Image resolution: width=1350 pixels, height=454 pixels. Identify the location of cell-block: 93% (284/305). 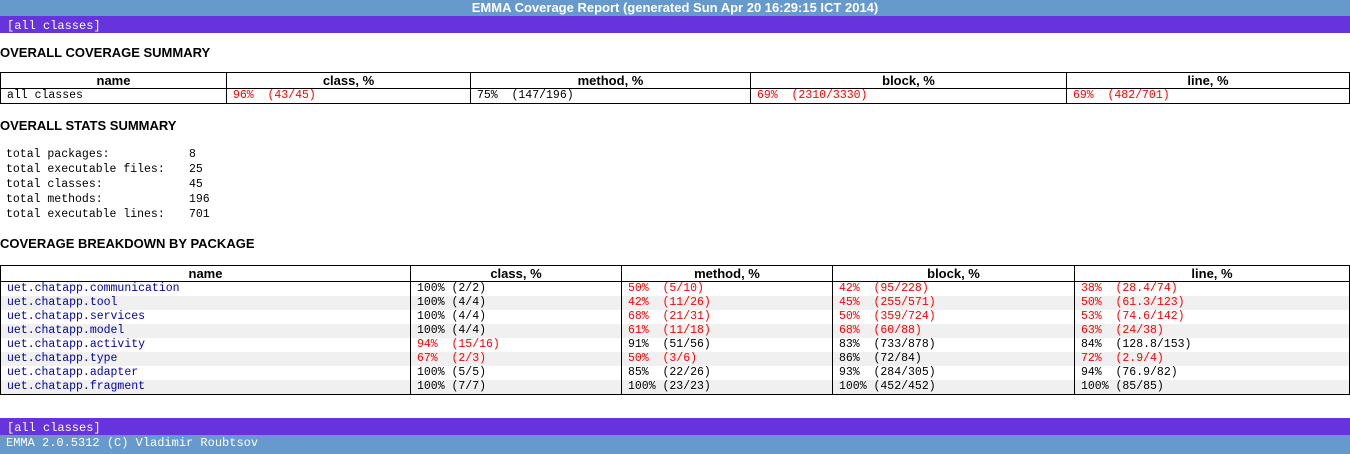
(953, 373).